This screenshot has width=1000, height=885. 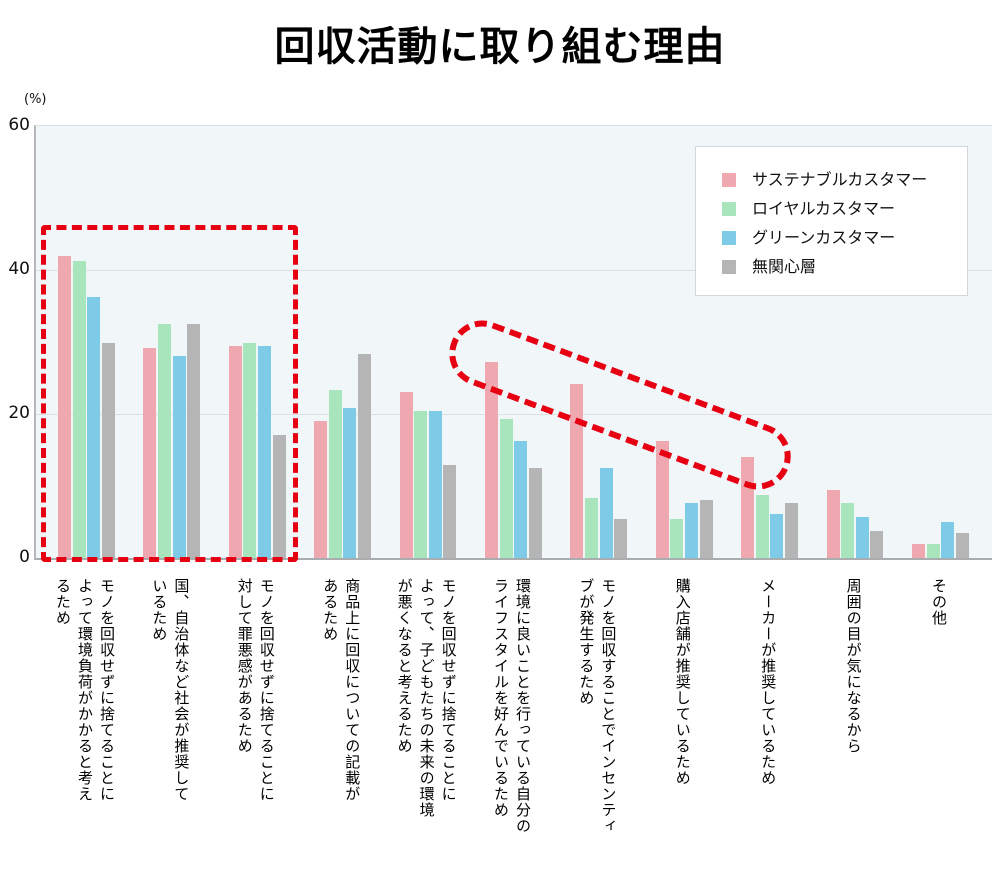 I want to click on x-axis-label-line: るため, so click(x=63, y=602).